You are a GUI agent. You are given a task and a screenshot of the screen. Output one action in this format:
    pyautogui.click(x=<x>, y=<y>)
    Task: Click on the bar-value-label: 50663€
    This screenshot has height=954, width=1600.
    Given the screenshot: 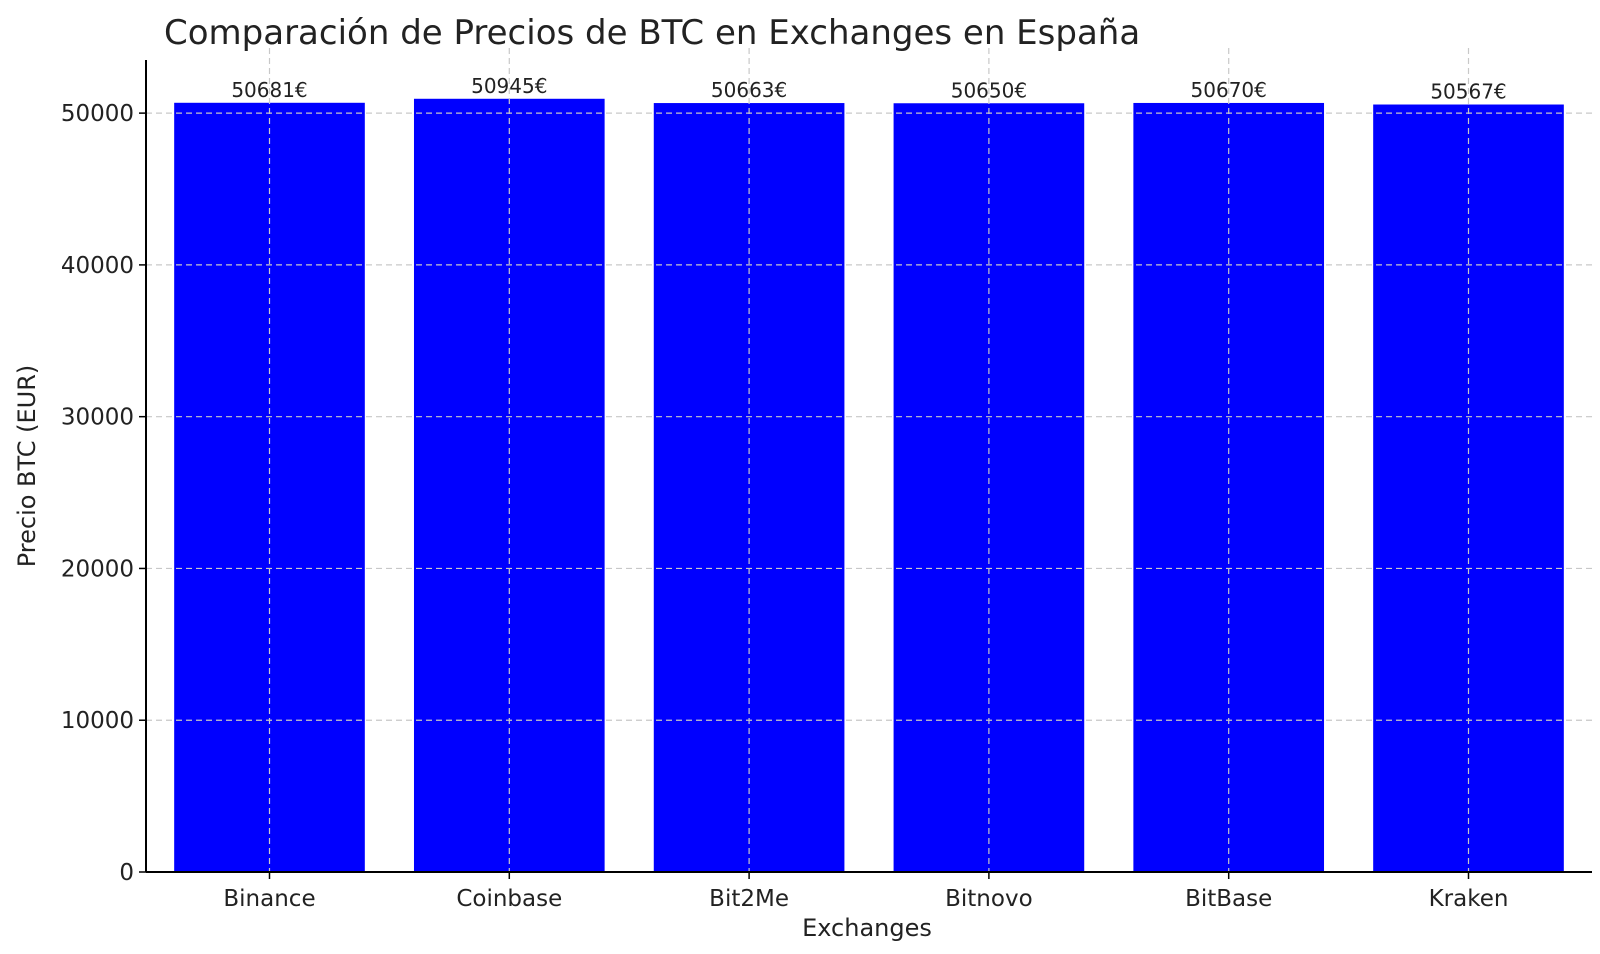 What is the action you would take?
    pyautogui.click(x=749, y=90)
    